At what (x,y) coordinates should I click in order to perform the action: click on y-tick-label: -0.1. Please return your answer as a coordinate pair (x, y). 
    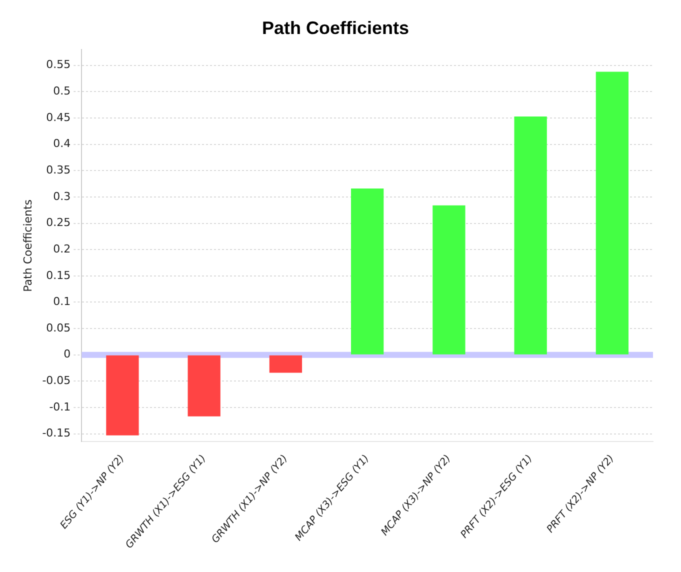
    Looking at the image, I should click on (60, 407).